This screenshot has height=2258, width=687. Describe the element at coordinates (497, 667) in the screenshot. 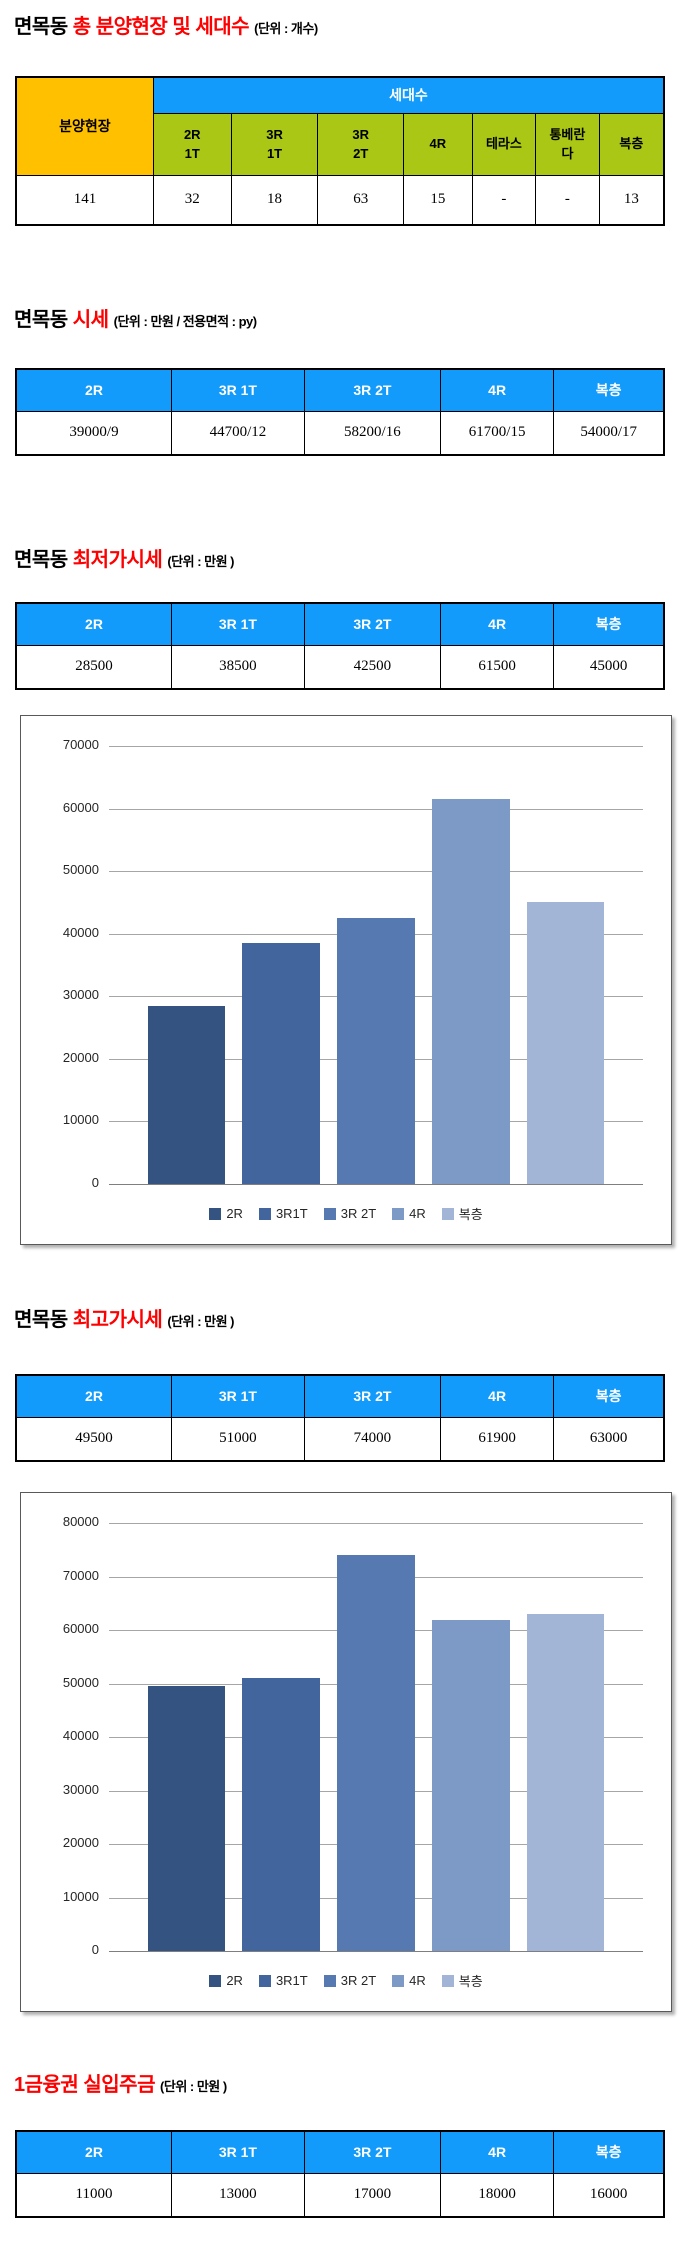

I see `value-cell: 61500` at that location.